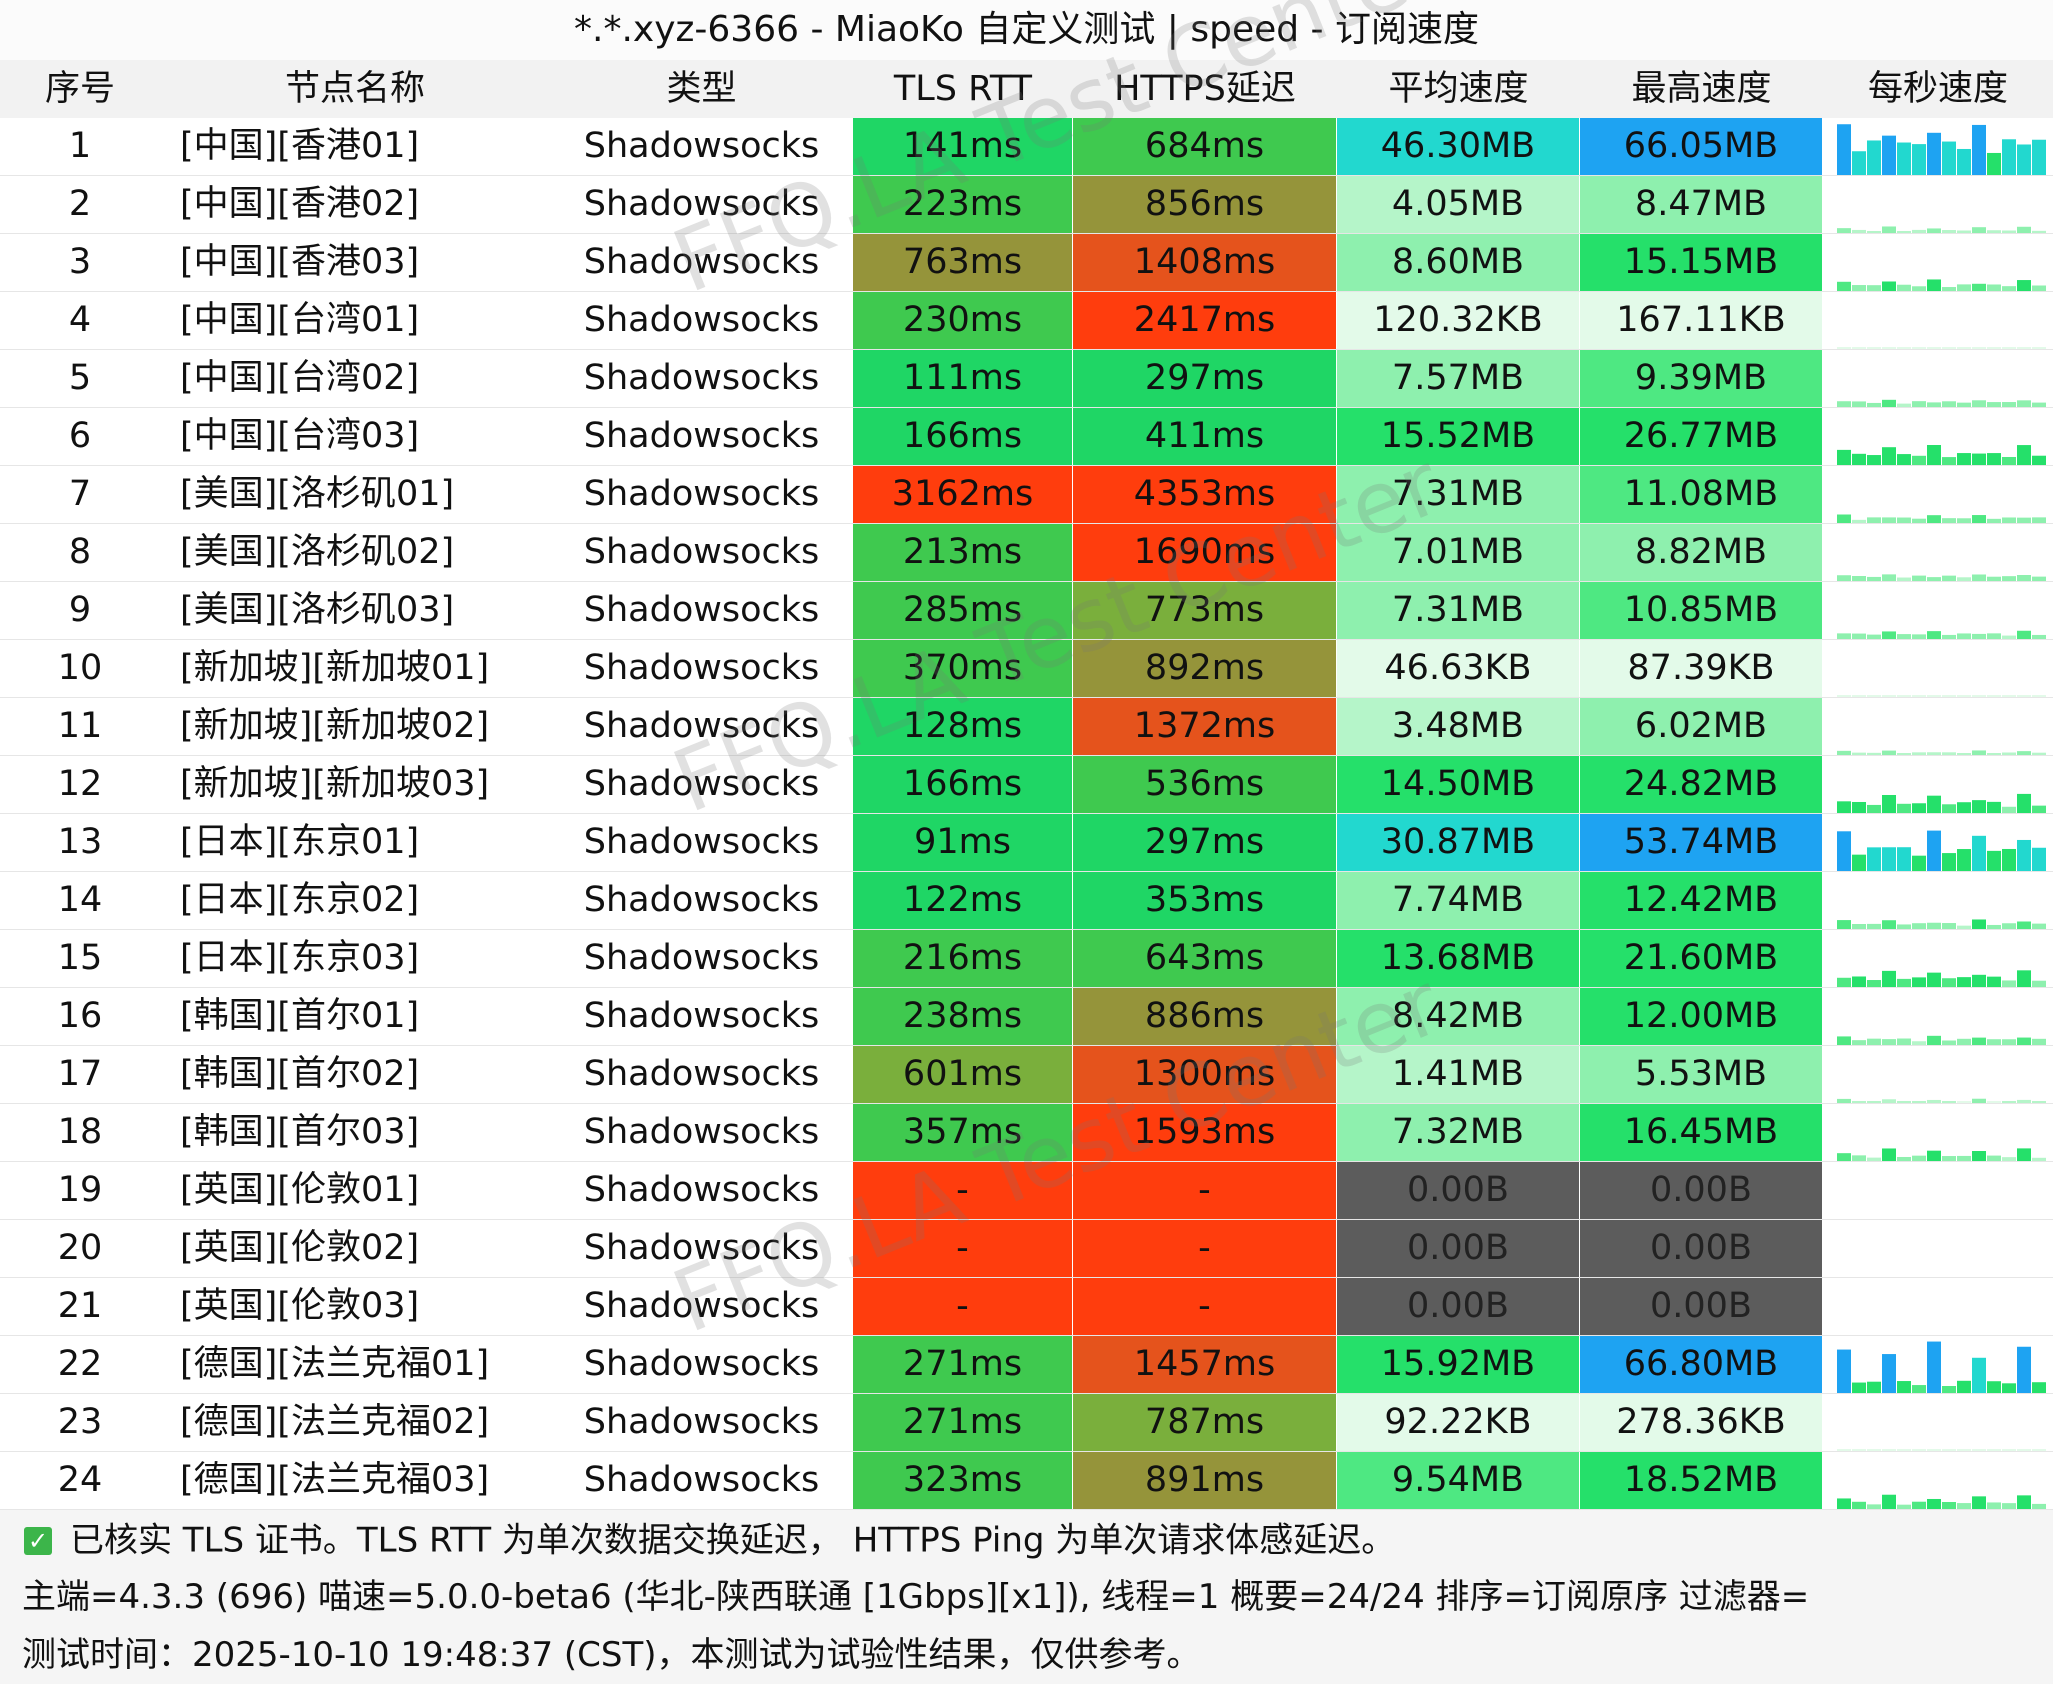  Describe the element at coordinates (1204, 784) in the screenshot. I see `https-latency-cell: 536ms` at that location.